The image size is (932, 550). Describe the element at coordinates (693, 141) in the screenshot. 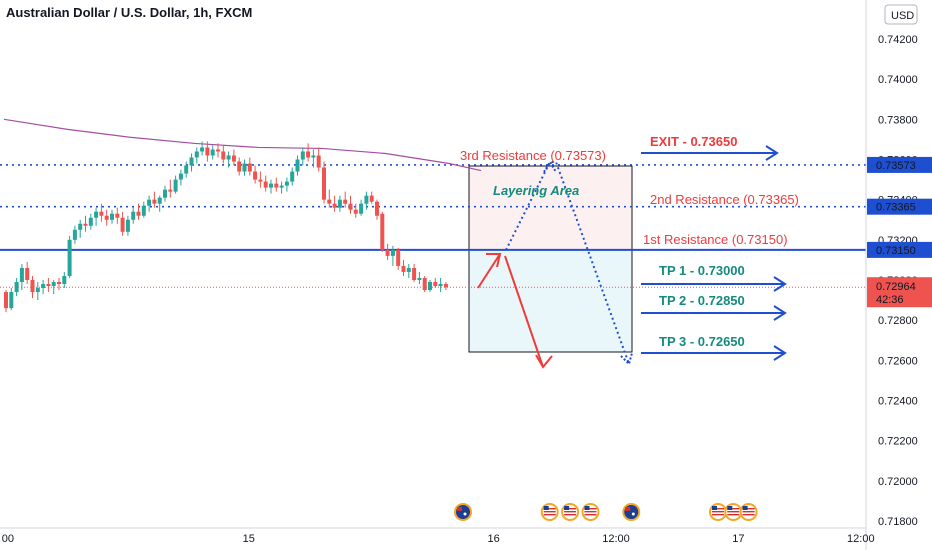

I see `exit-label: EXIT - 0.73650` at that location.